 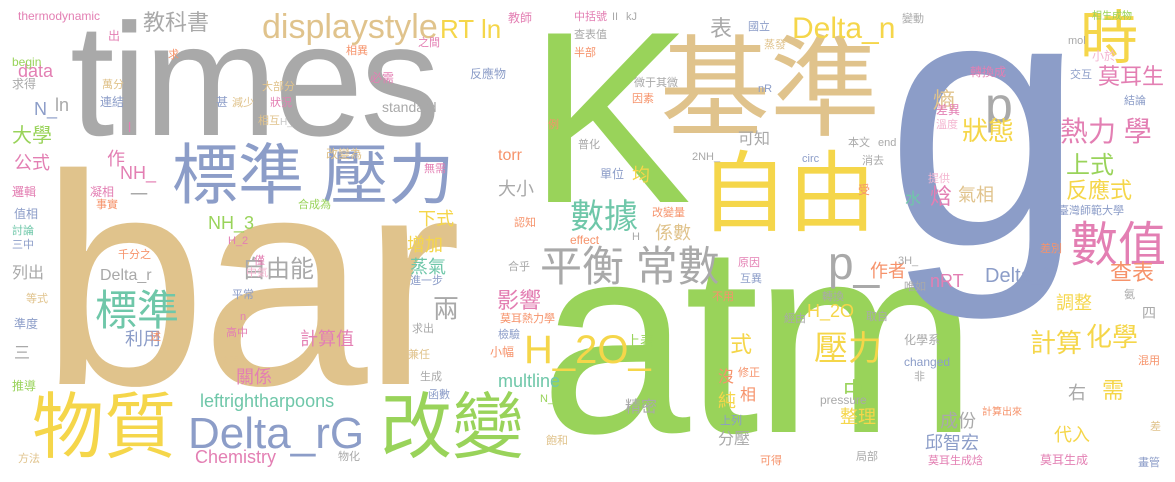 What do you see at coordinates (604, 217) in the screenshot?
I see `word-shuju: 數據` at bounding box center [604, 217].